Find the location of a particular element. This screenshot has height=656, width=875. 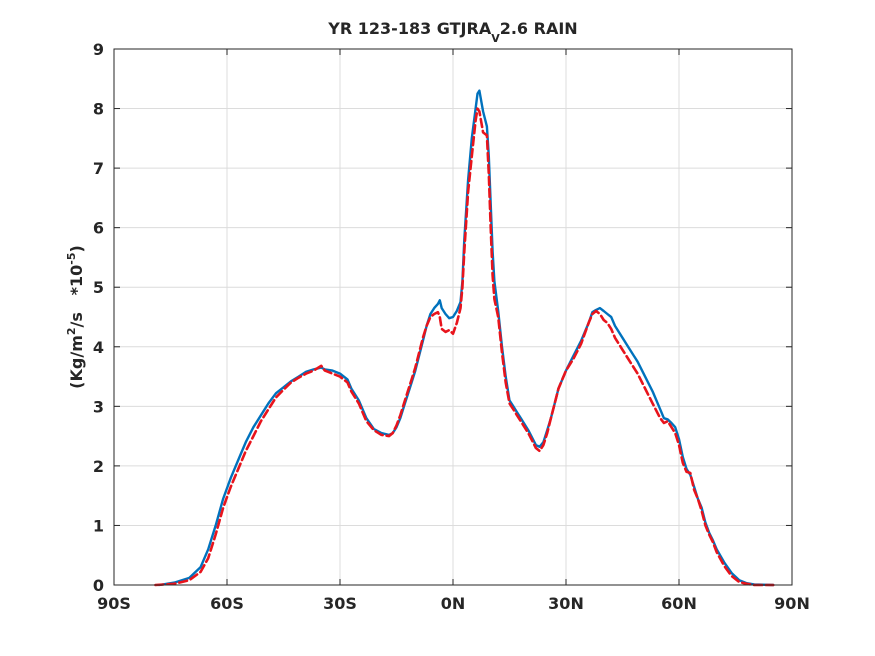

chart-title-subscript: V is located at coordinates (495, 38).